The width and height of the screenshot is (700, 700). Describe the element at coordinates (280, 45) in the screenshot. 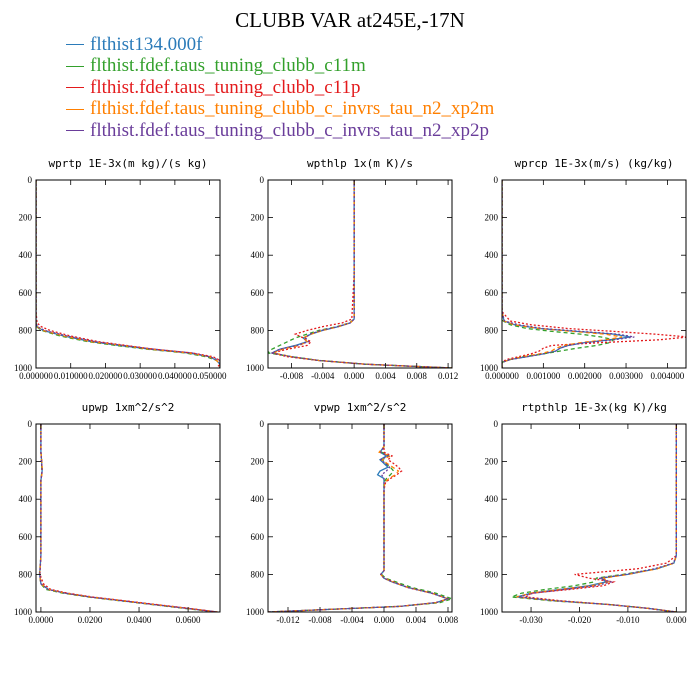

I see `legend-item: flthist134.000f` at that location.